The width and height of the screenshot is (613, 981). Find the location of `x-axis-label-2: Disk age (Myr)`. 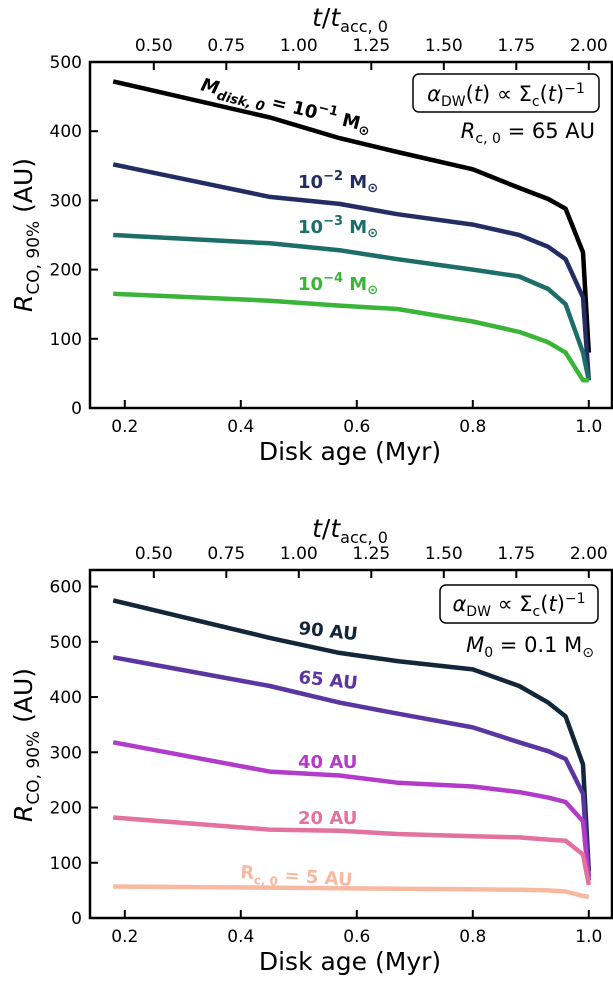

x-axis-label-2: Disk age (Myr) is located at coordinates (350, 961).